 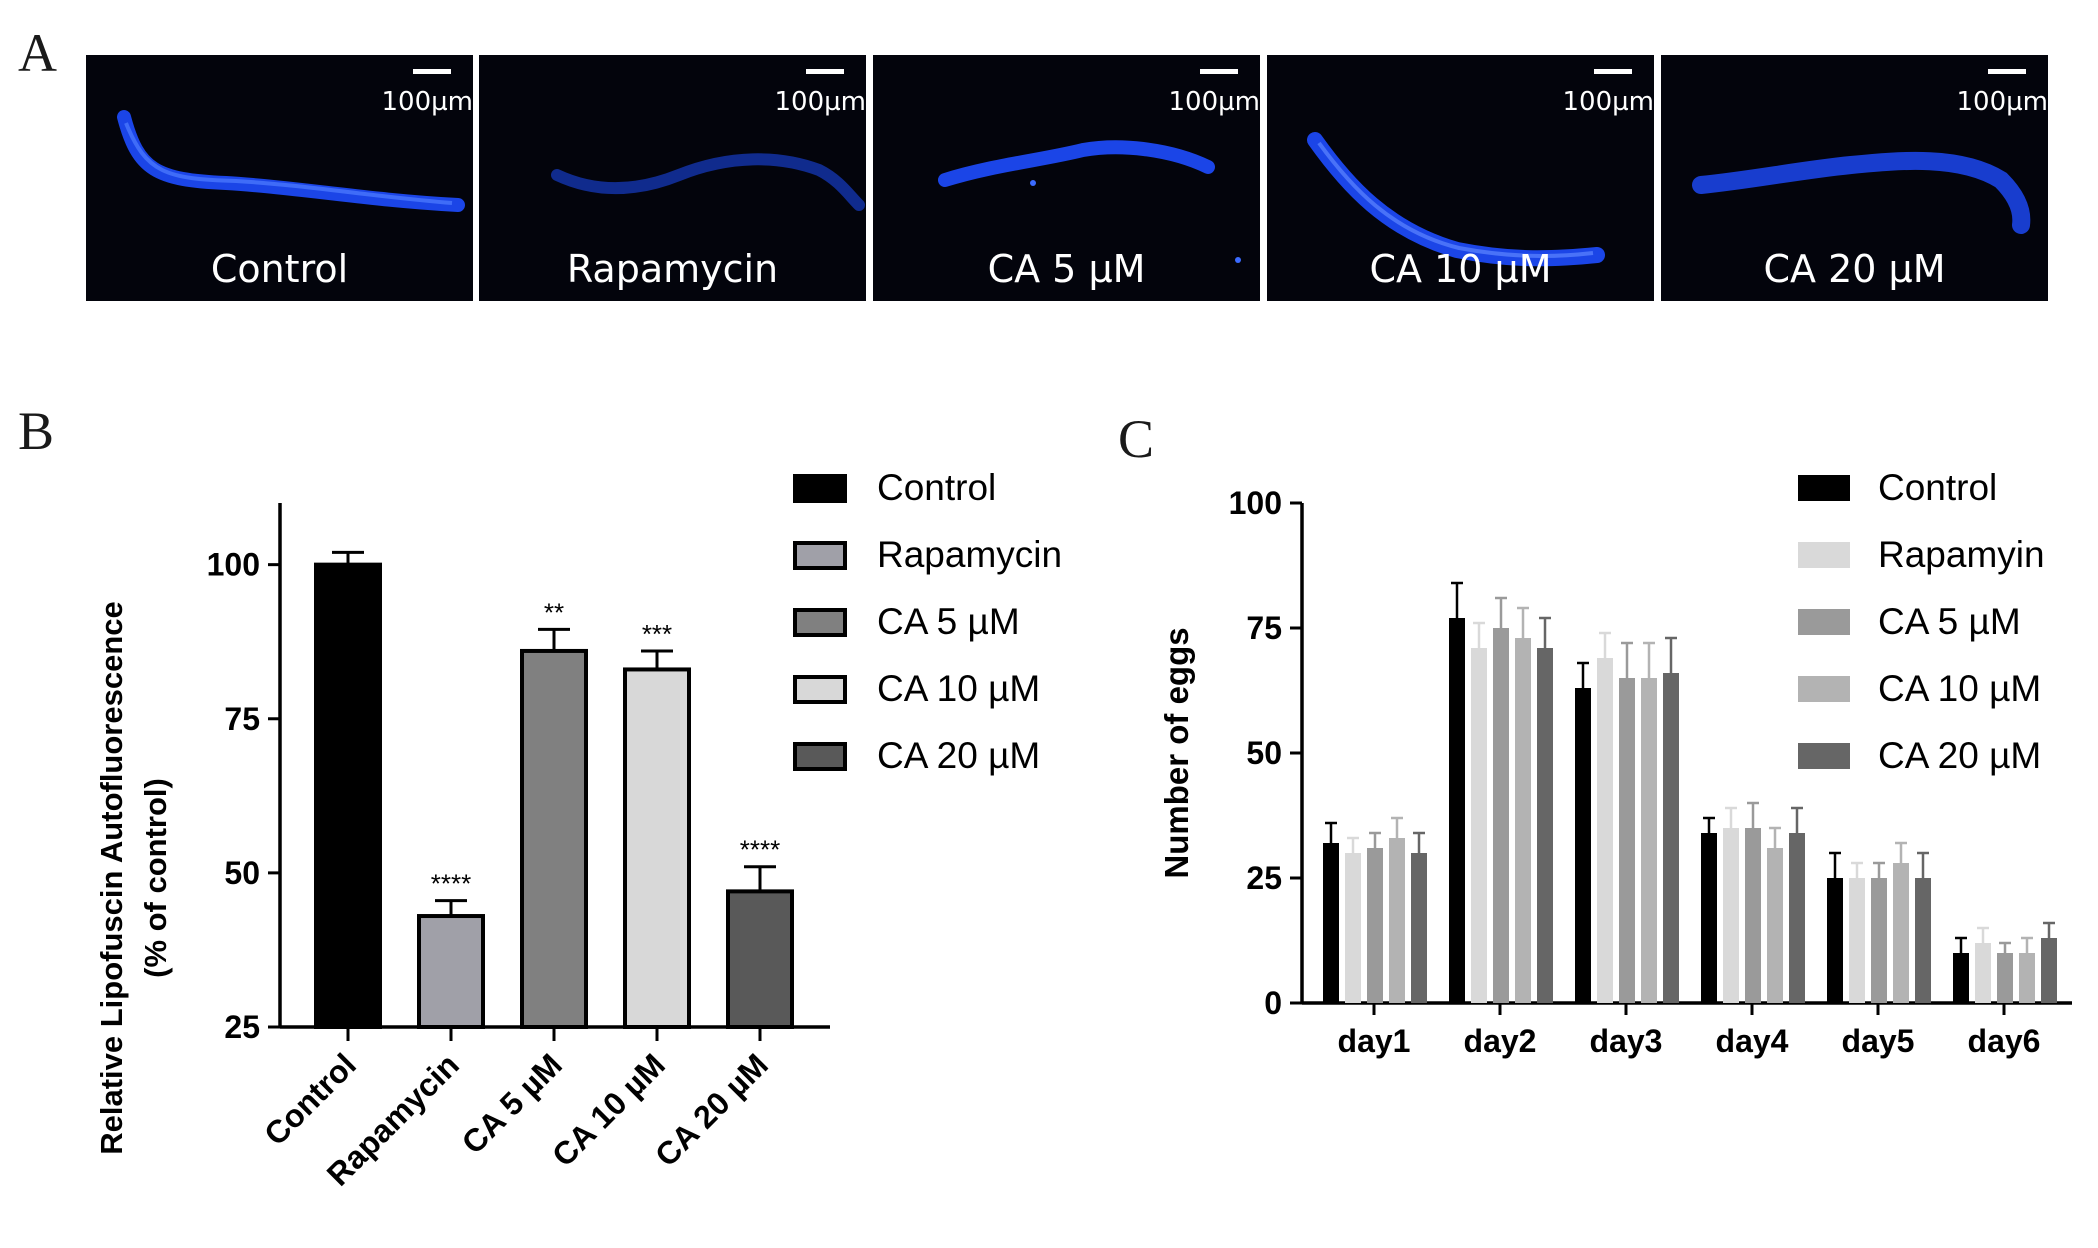 I want to click on micrograph-label: CA 10 µM, so click(x=1460, y=269).